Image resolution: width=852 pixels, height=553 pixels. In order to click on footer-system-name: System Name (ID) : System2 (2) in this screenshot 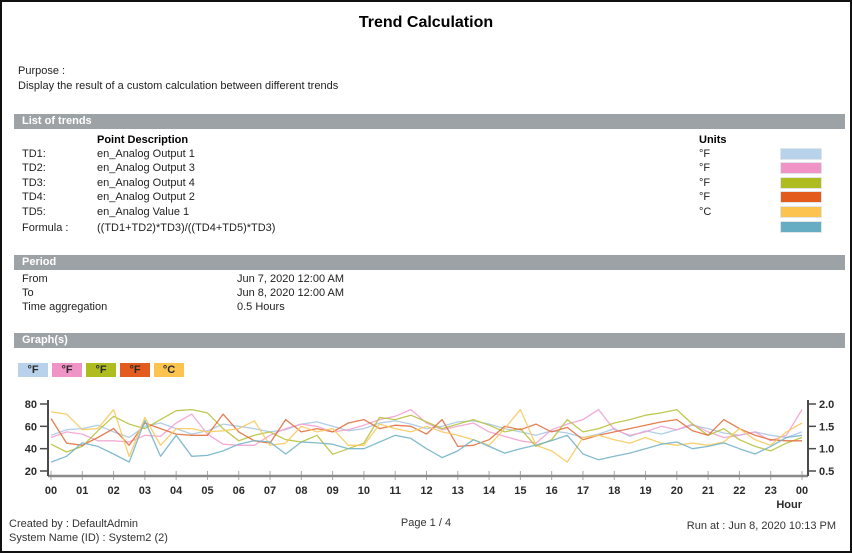, I will do `click(88, 538)`.